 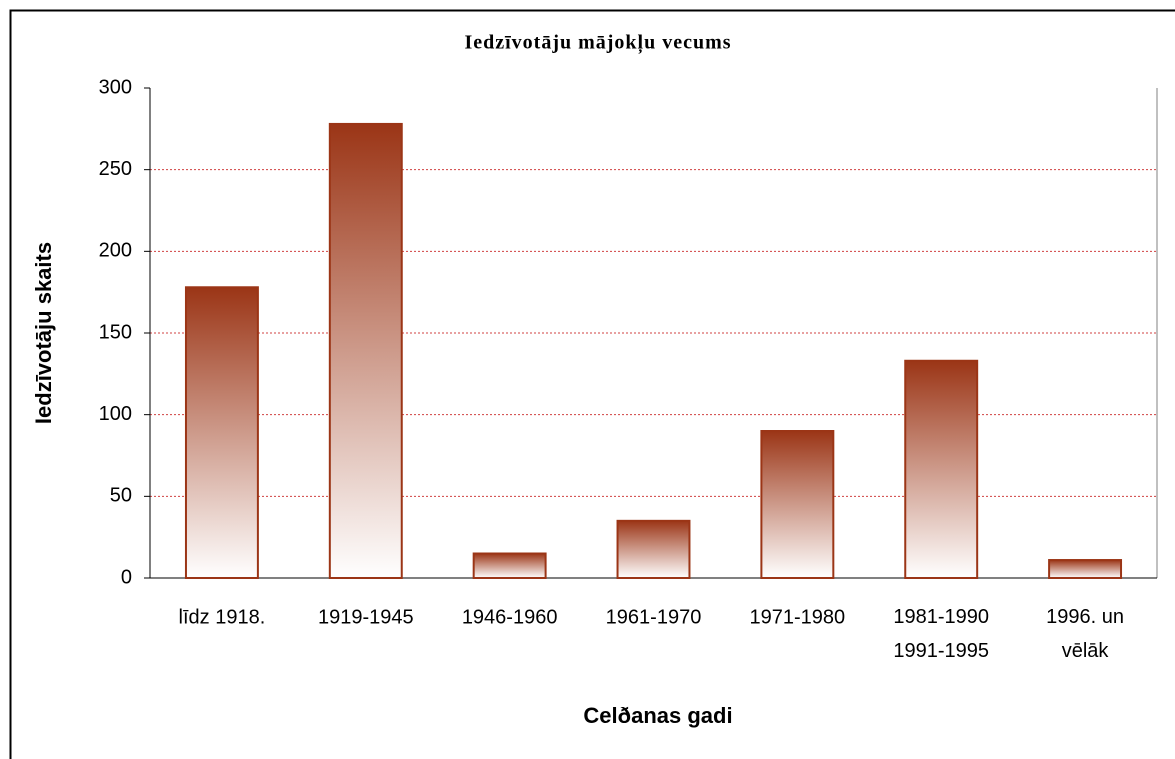 What do you see at coordinates (798, 617) in the screenshot?
I see `x-tick-label: 1971-1980` at bounding box center [798, 617].